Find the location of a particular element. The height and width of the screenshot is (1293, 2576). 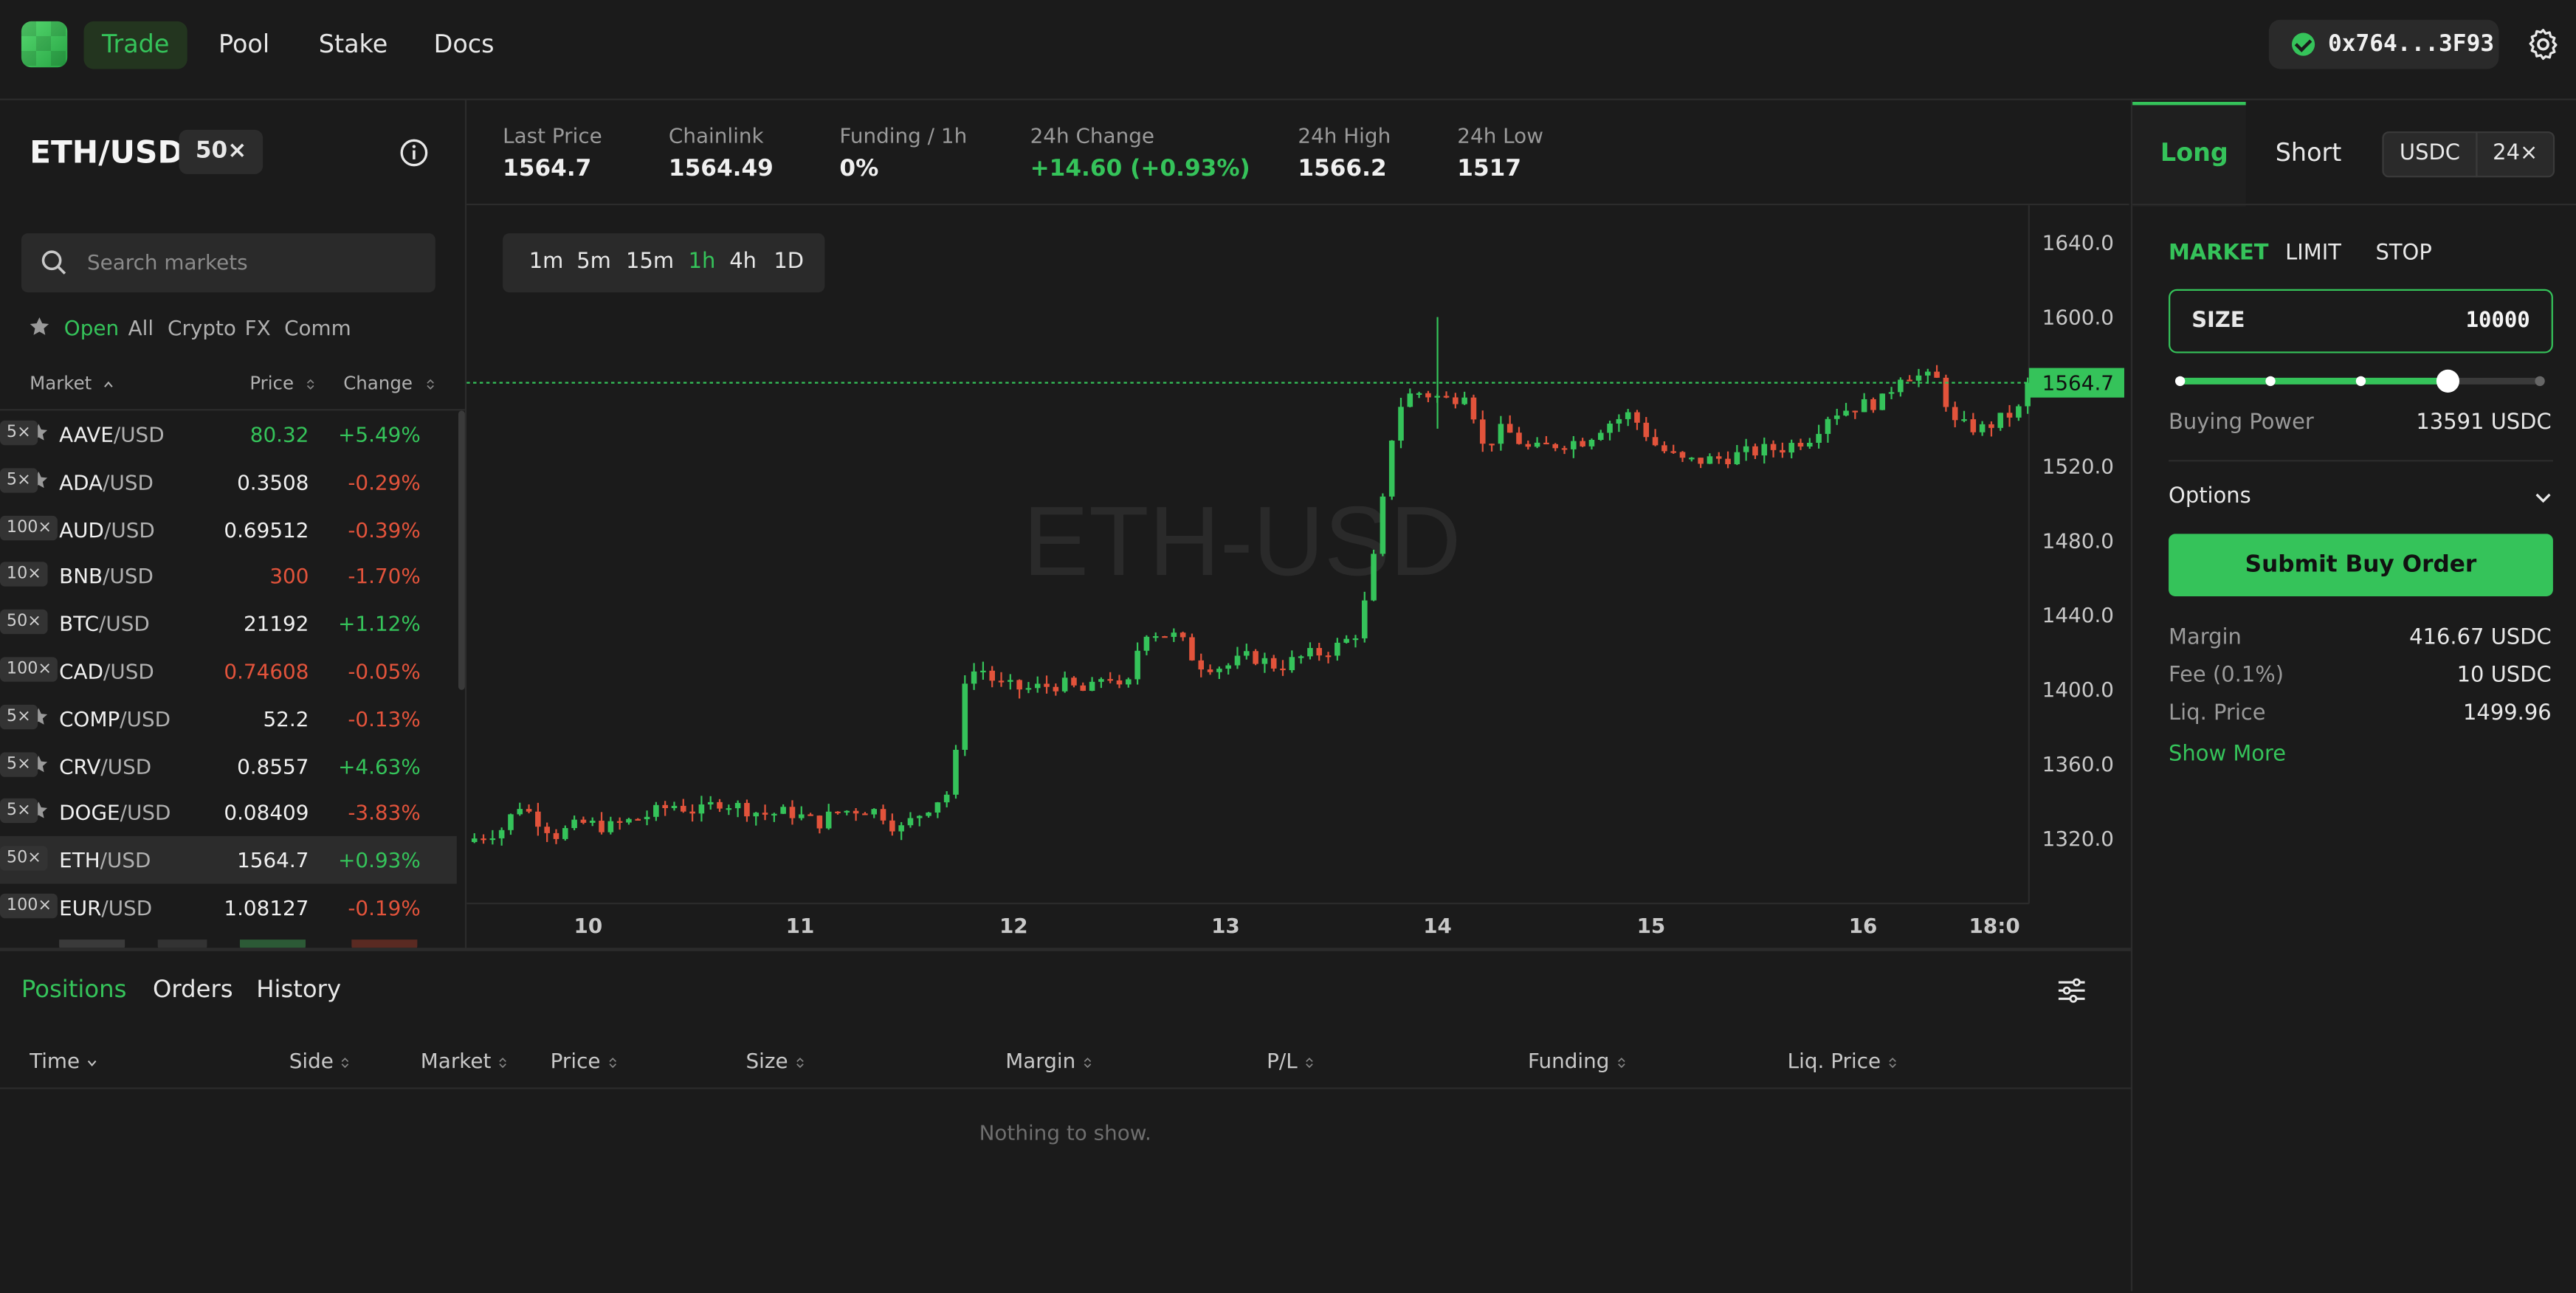

settings-gear-icon is located at coordinates (2543, 45).